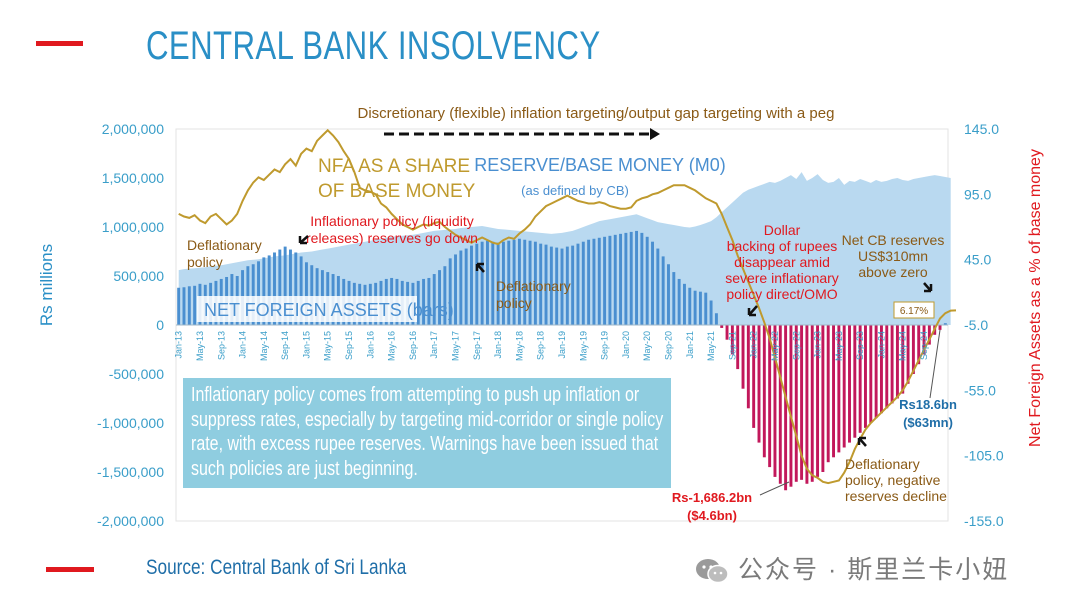  Describe the element at coordinates (782, 230) in the screenshot. I see `dollar-label-1: Dollar` at that location.